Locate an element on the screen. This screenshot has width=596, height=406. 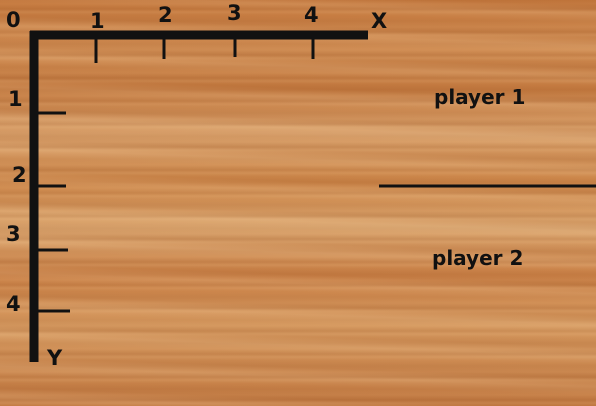
player-1-label: player 1 is located at coordinates (480, 97).